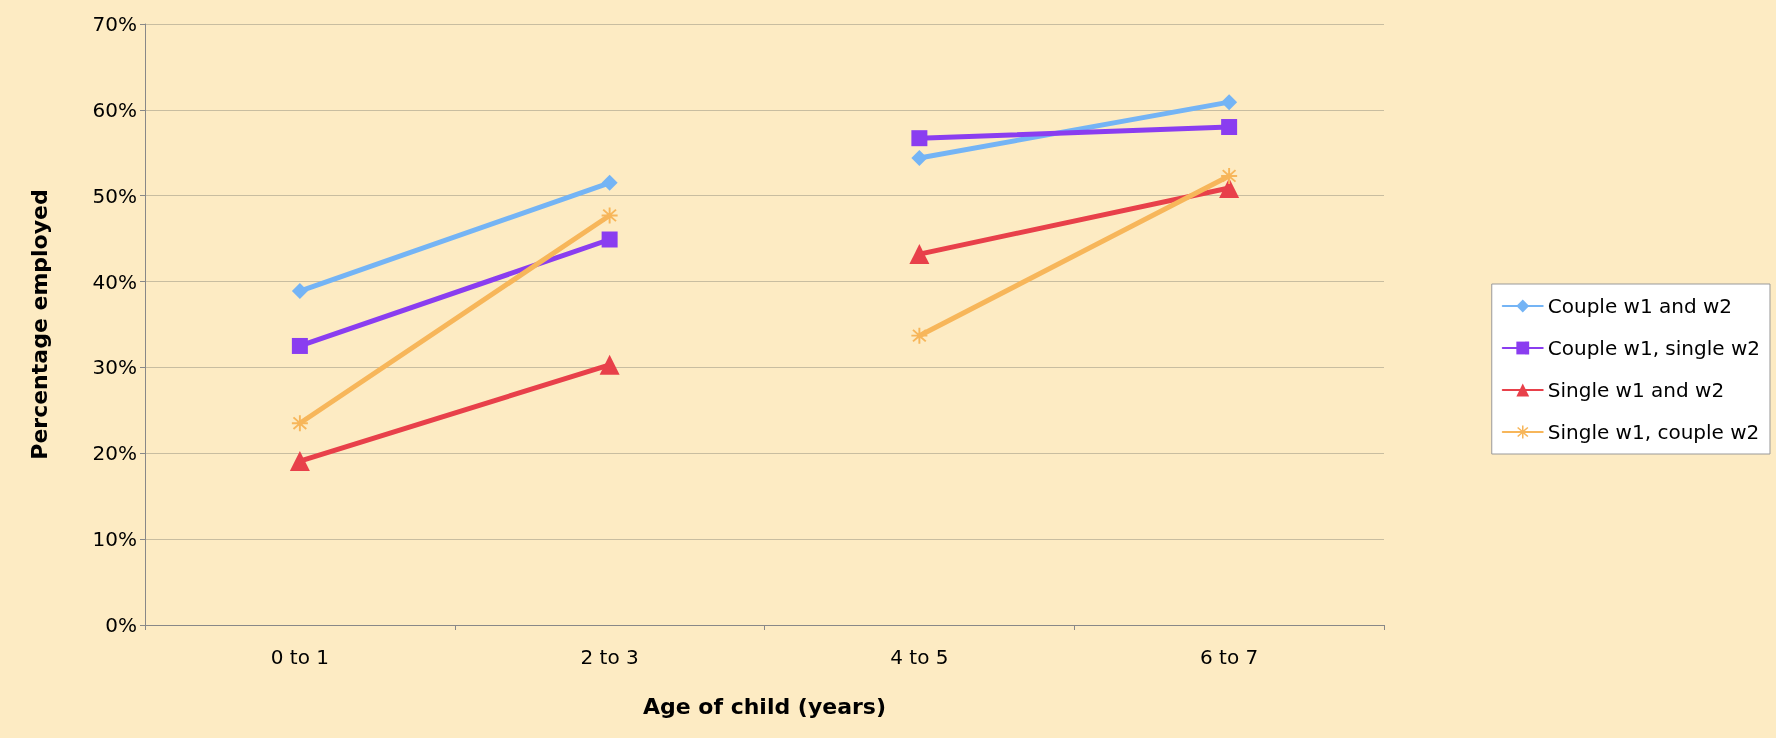  What do you see at coordinates (1654, 348) in the screenshot?
I see `legend-label: Couple w1, single w2` at bounding box center [1654, 348].